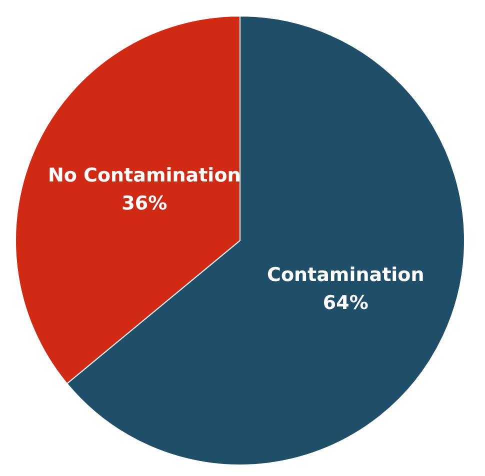  I want to click on slice-label: Contamination, so click(345, 275).